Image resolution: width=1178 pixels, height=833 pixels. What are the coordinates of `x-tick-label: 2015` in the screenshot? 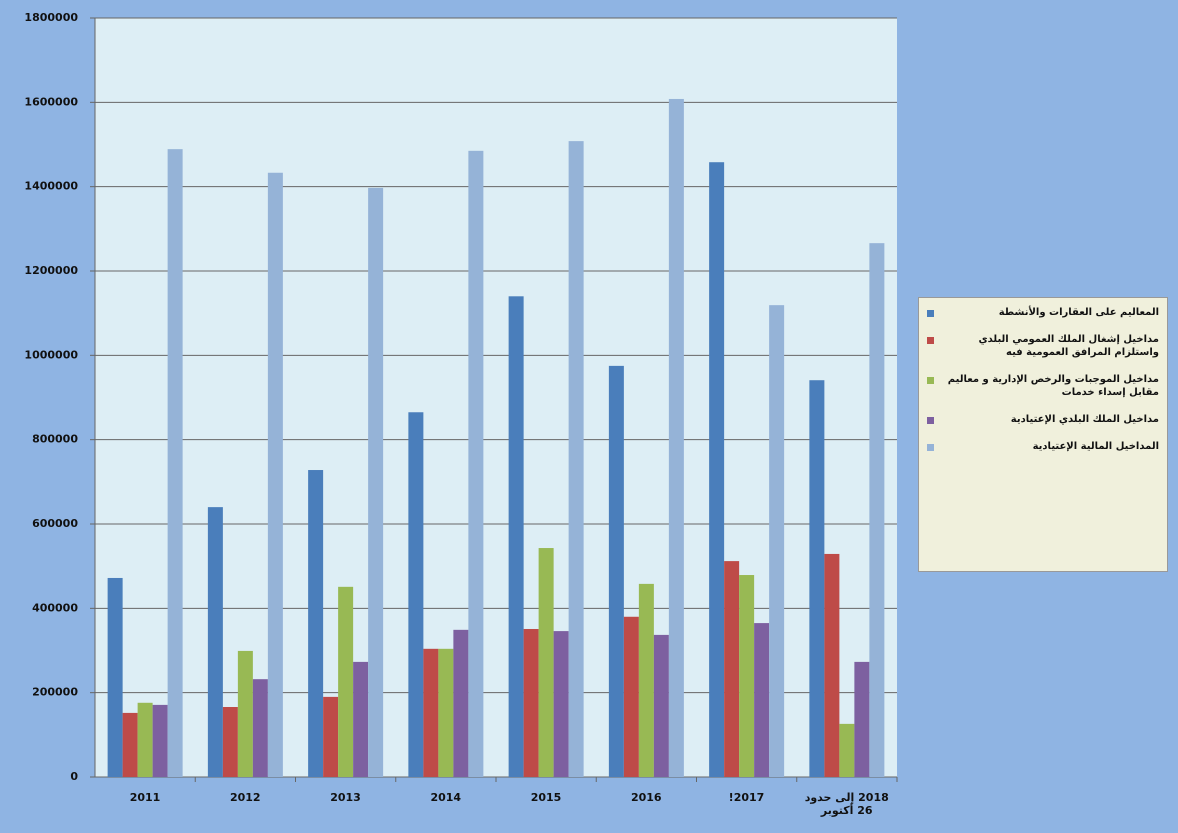 It's located at (546, 797).